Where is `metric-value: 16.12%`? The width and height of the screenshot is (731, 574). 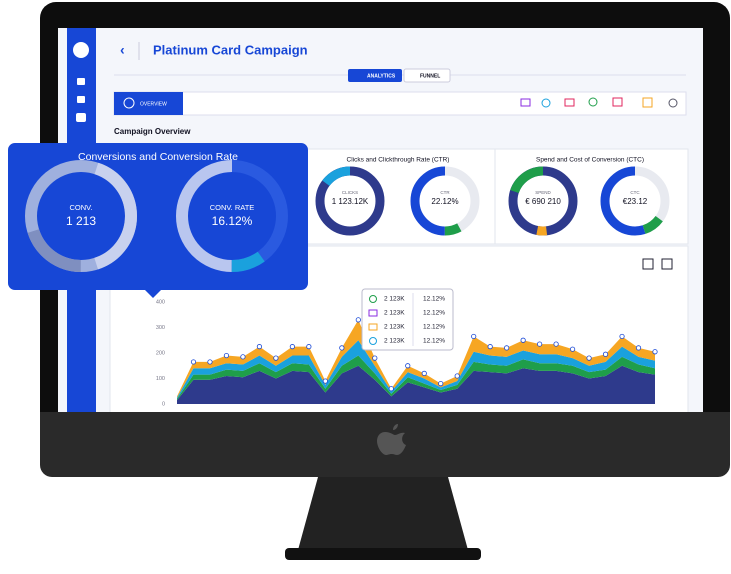 metric-value: 16.12% is located at coordinates (232, 221).